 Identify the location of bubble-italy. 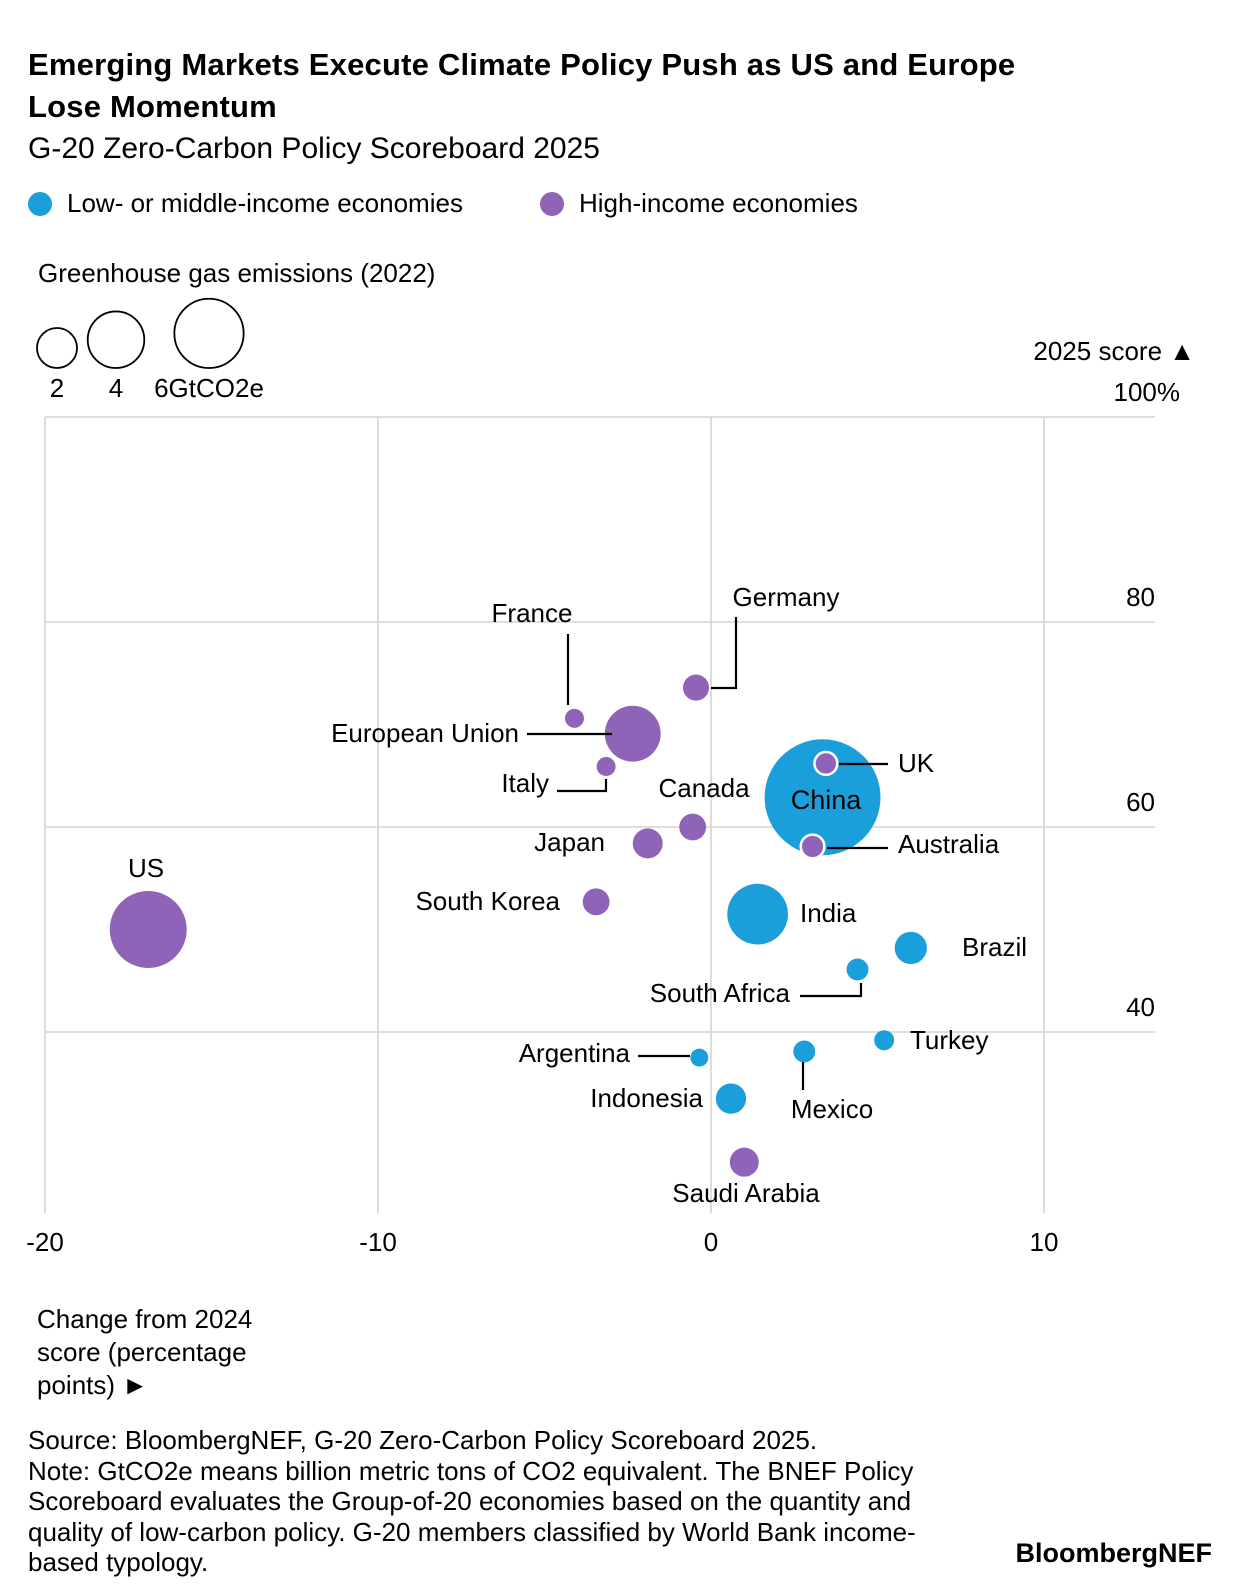
(606, 767).